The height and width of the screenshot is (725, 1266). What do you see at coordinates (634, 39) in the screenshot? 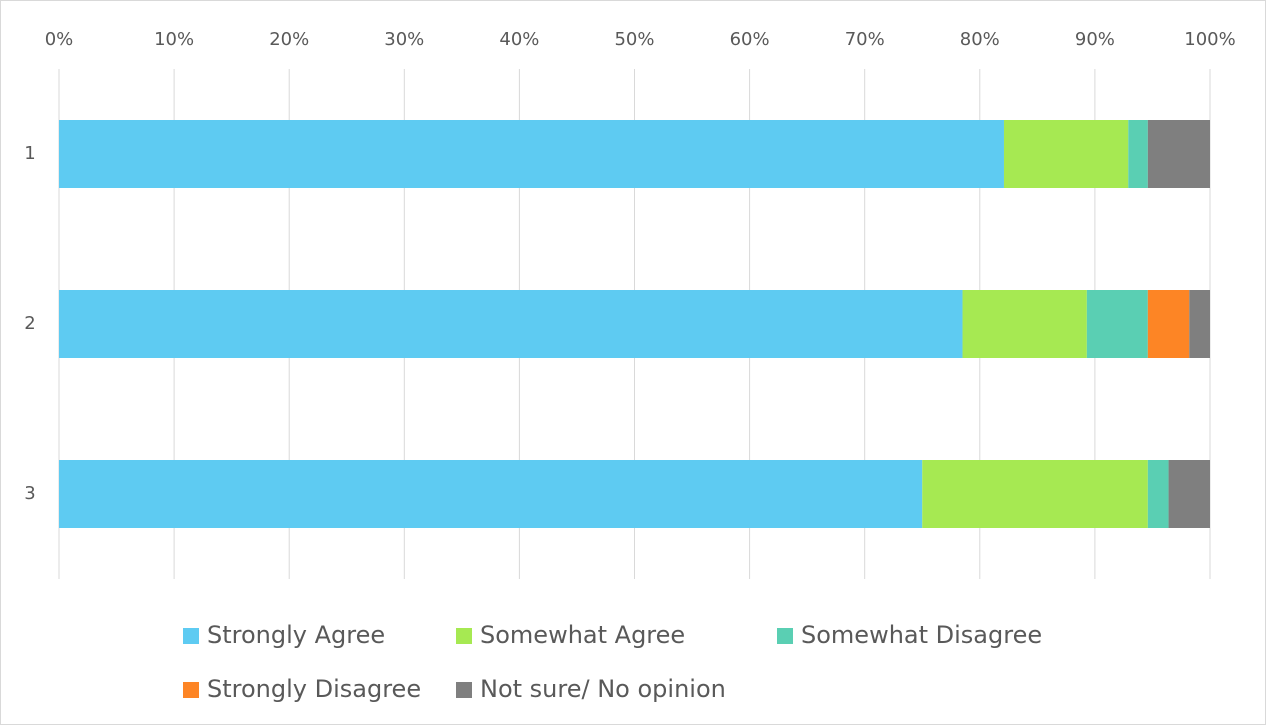
I see `x-tick-label: 50%` at bounding box center [634, 39].